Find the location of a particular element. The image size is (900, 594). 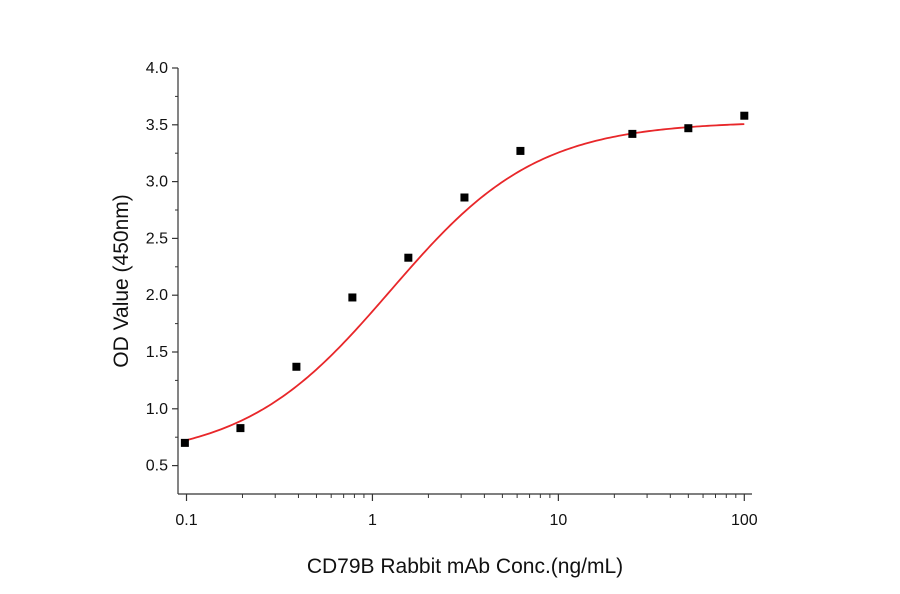

x-tick-label: 10 is located at coordinates (558, 520).